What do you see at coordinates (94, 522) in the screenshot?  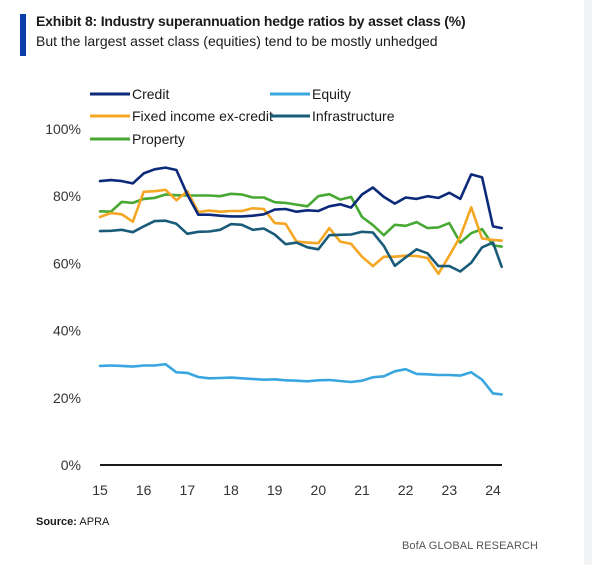 I see `source-value: APRA` at bounding box center [94, 522].